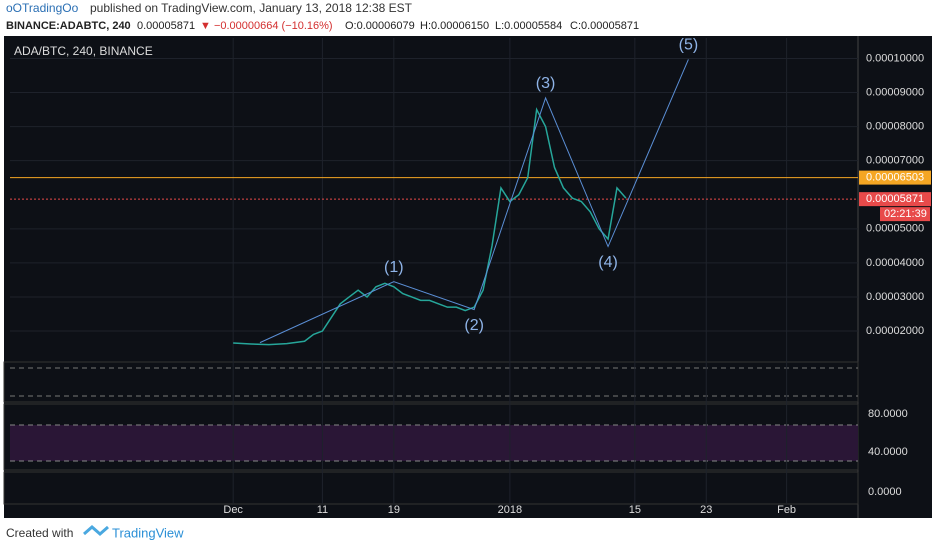 This screenshot has height=555, width=932. Describe the element at coordinates (895, 126) in the screenshot. I see `y-tick-label: 0.00008000` at that location.